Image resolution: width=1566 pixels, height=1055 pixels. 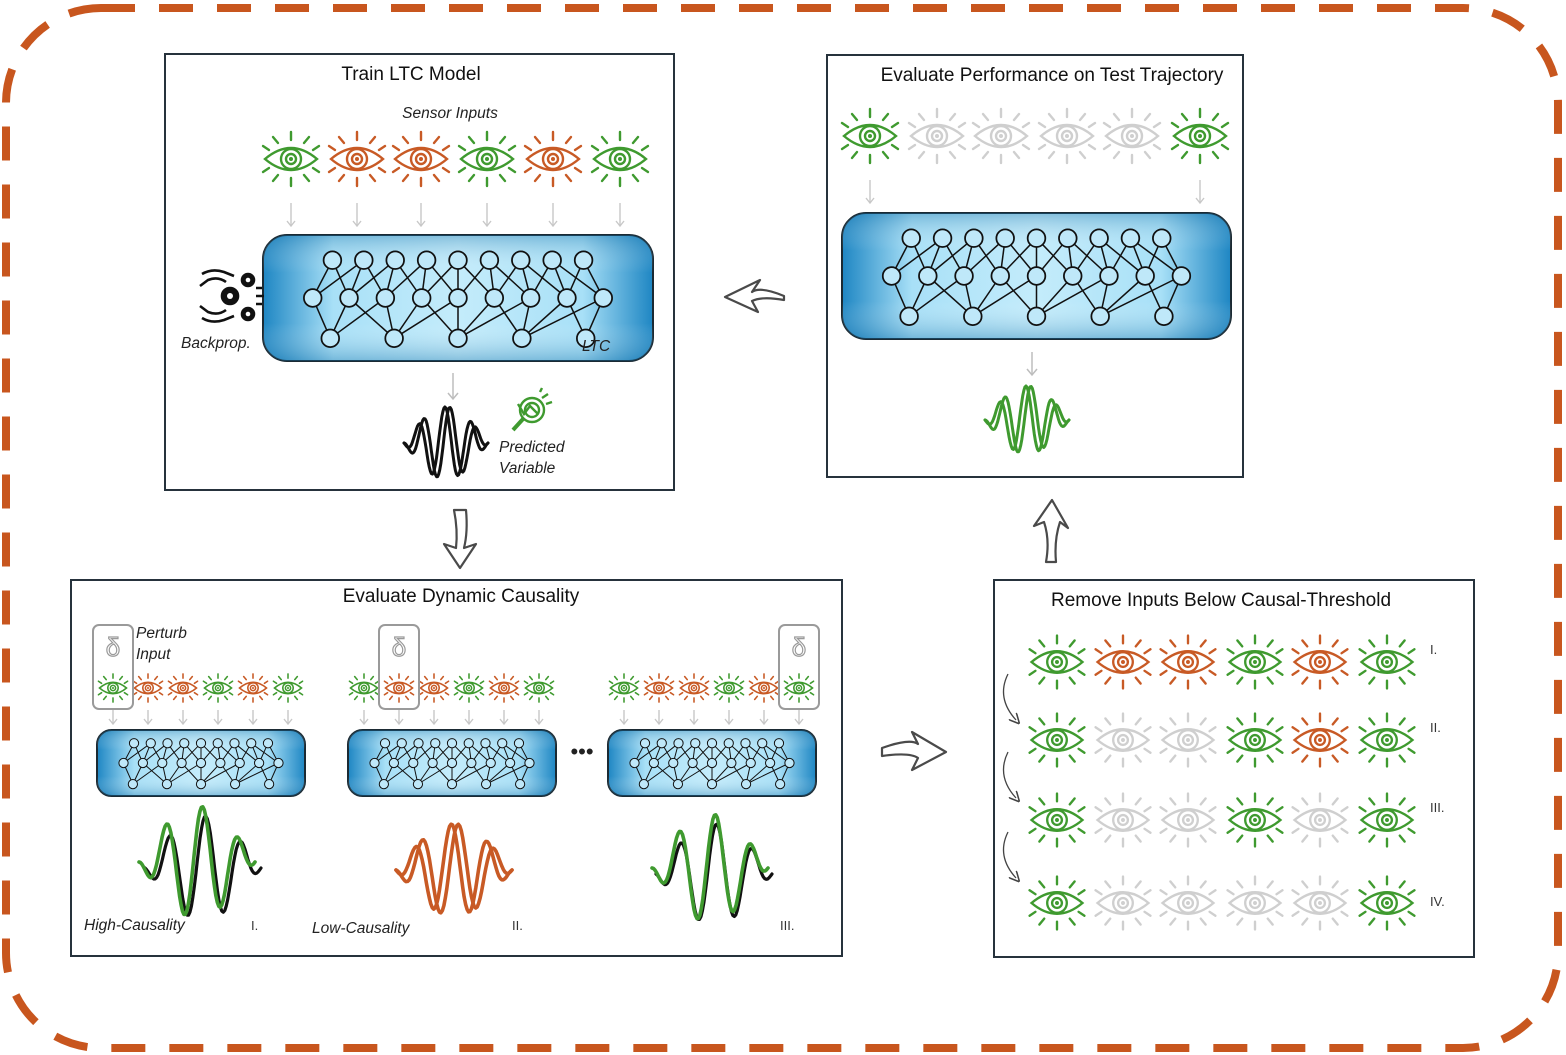 I want to click on row-numeral: I., so click(x=1433, y=649).